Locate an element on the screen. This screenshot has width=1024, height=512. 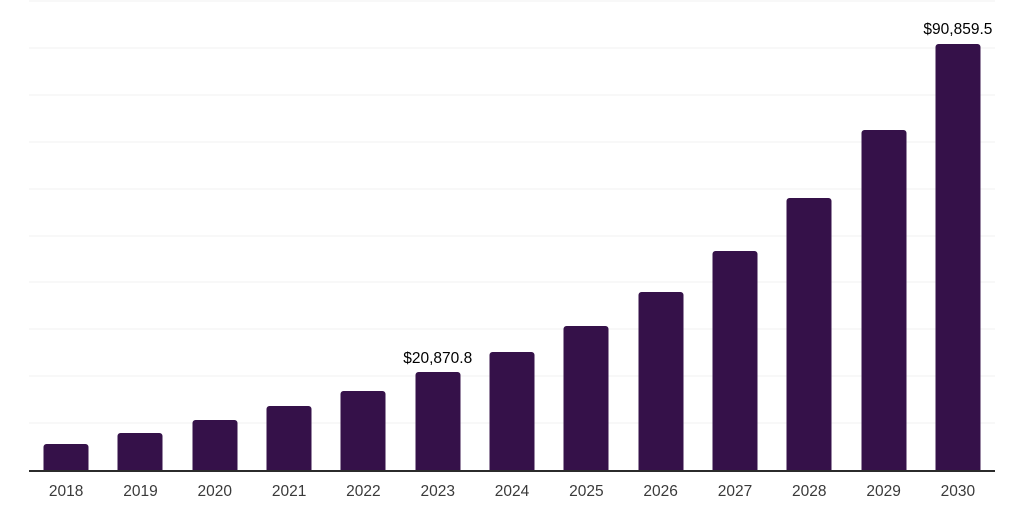
bar-2026 is located at coordinates (661, 380).